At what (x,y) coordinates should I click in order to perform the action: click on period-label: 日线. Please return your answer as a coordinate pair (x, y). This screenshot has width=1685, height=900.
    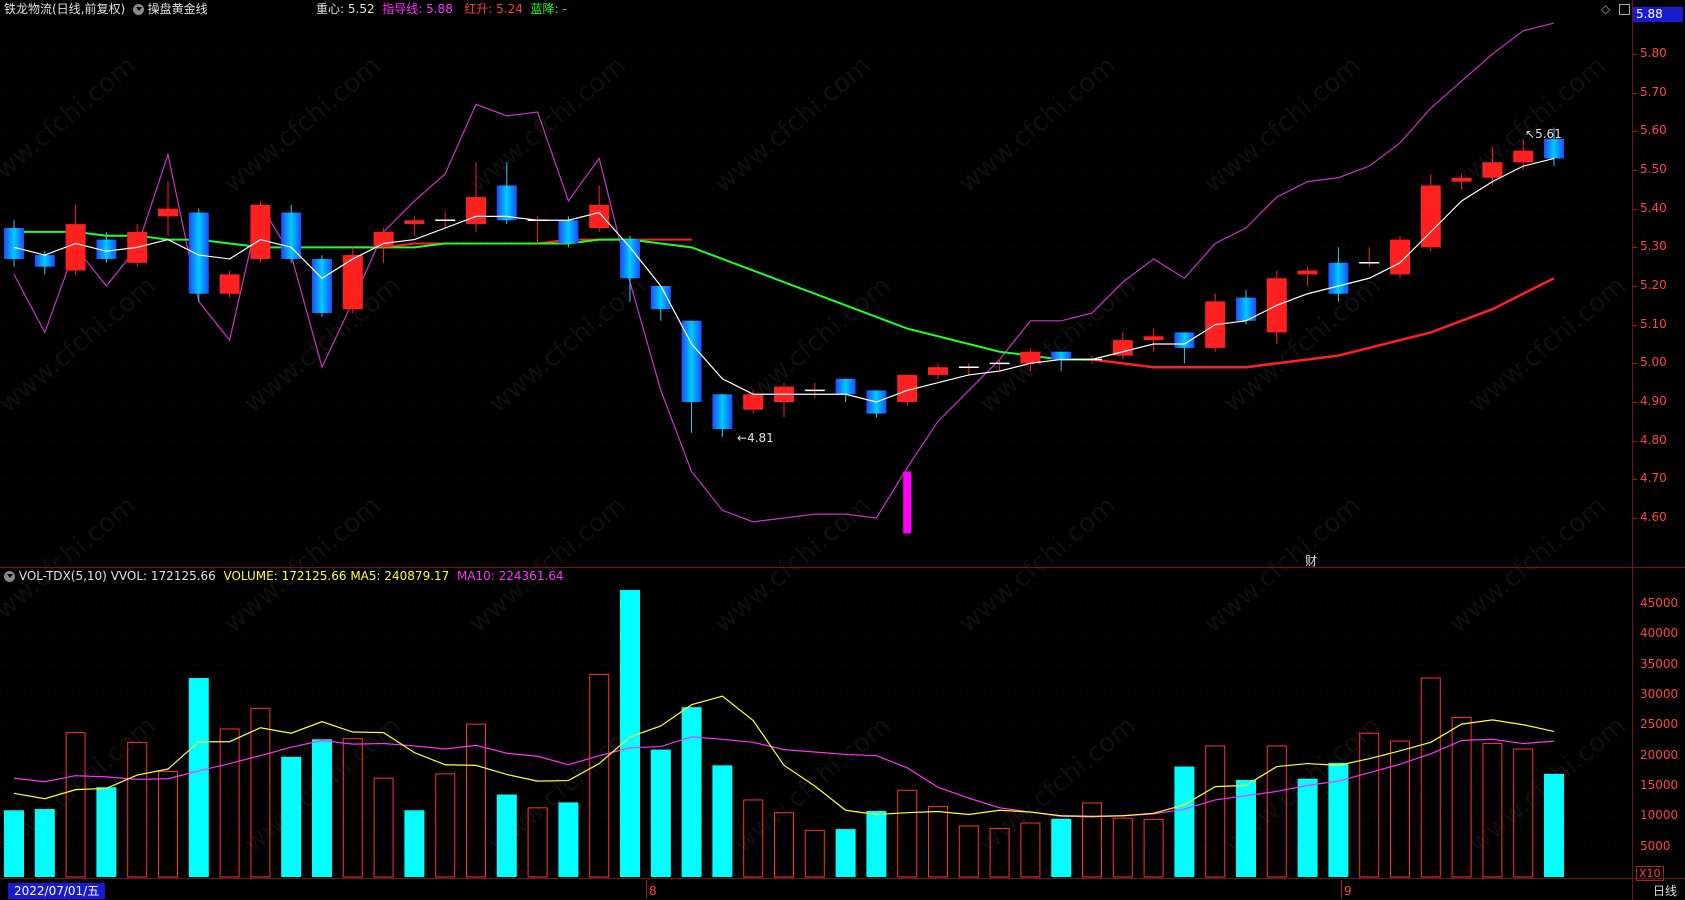
    Looking at the image, I should click on (1664, 891).